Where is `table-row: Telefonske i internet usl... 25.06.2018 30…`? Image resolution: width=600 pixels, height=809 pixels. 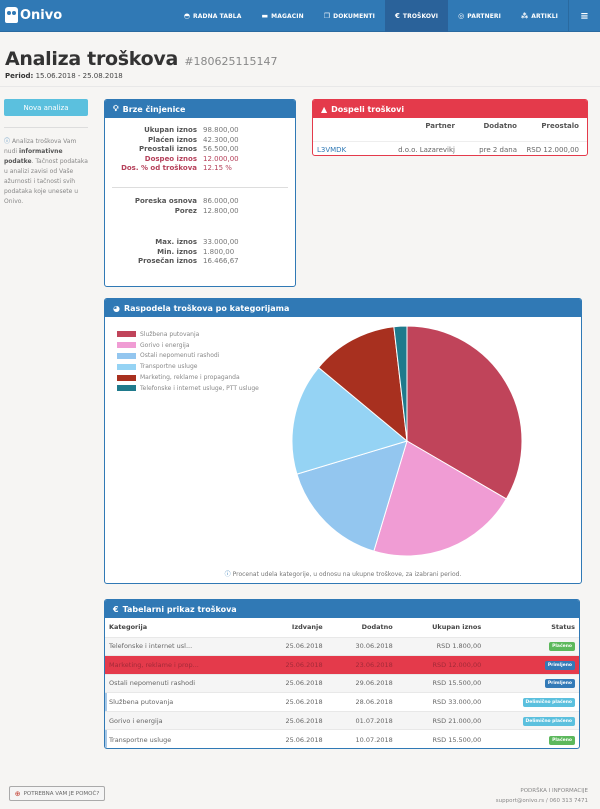 table-row: Telefonske i internet usl... 25.06.2018 30… is located at coordinates (342, 646).